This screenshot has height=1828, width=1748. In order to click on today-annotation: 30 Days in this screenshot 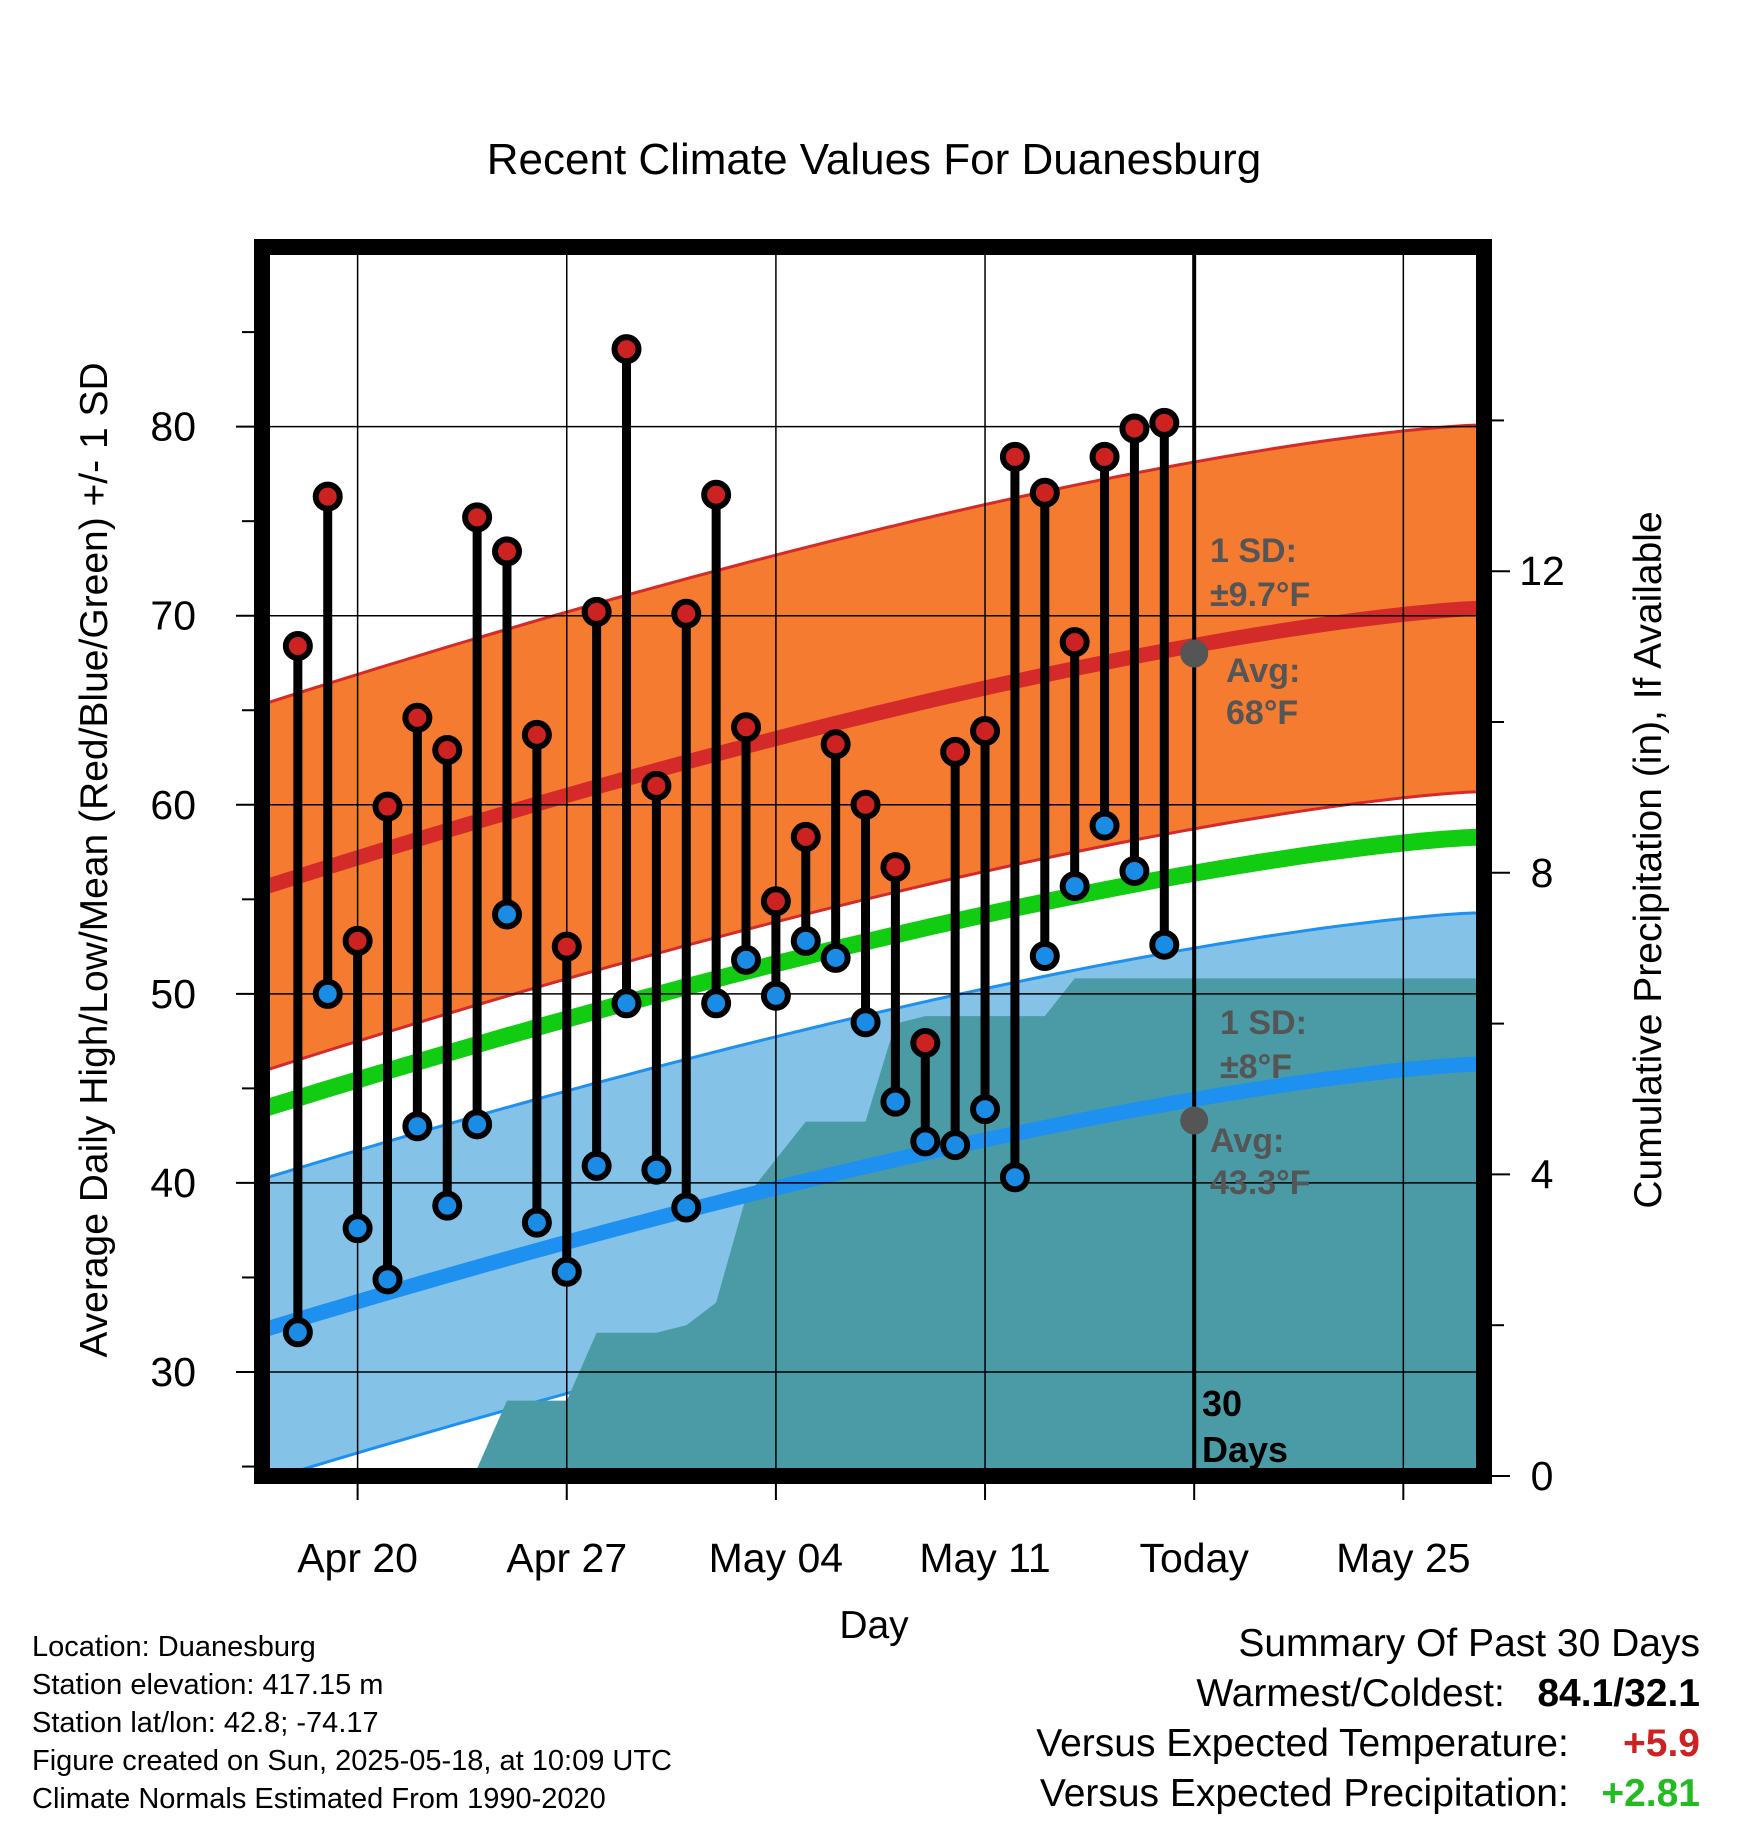, I will do `click(1245, 1426)`.